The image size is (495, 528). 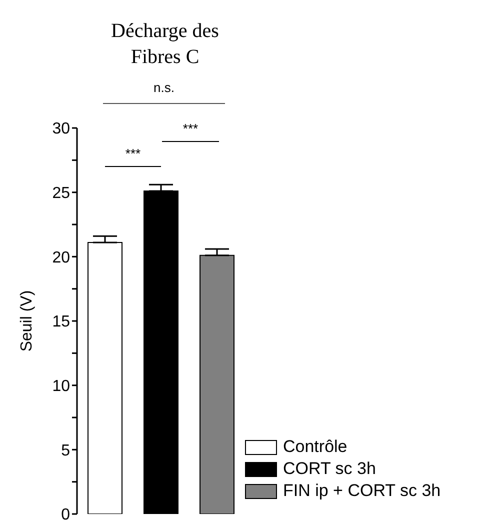 I want to click on y-tick-label: 10, so click(x=61, y=387).